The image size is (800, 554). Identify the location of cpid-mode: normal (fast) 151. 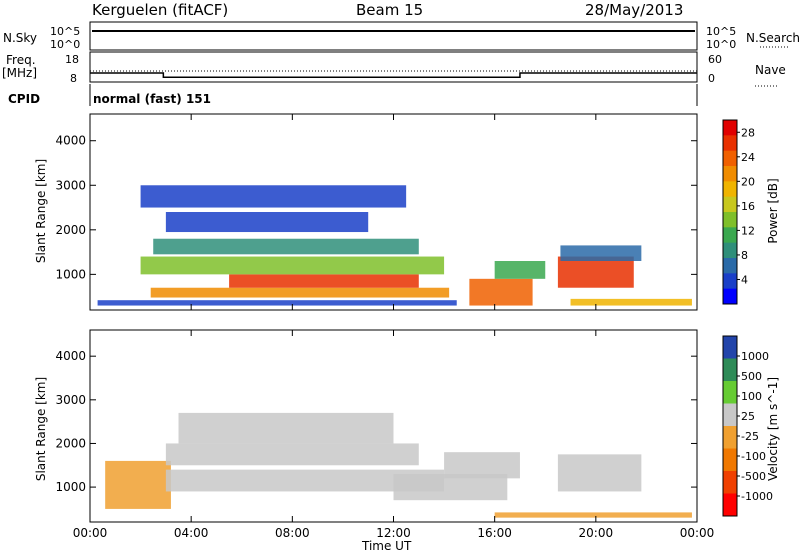
(152, 99).